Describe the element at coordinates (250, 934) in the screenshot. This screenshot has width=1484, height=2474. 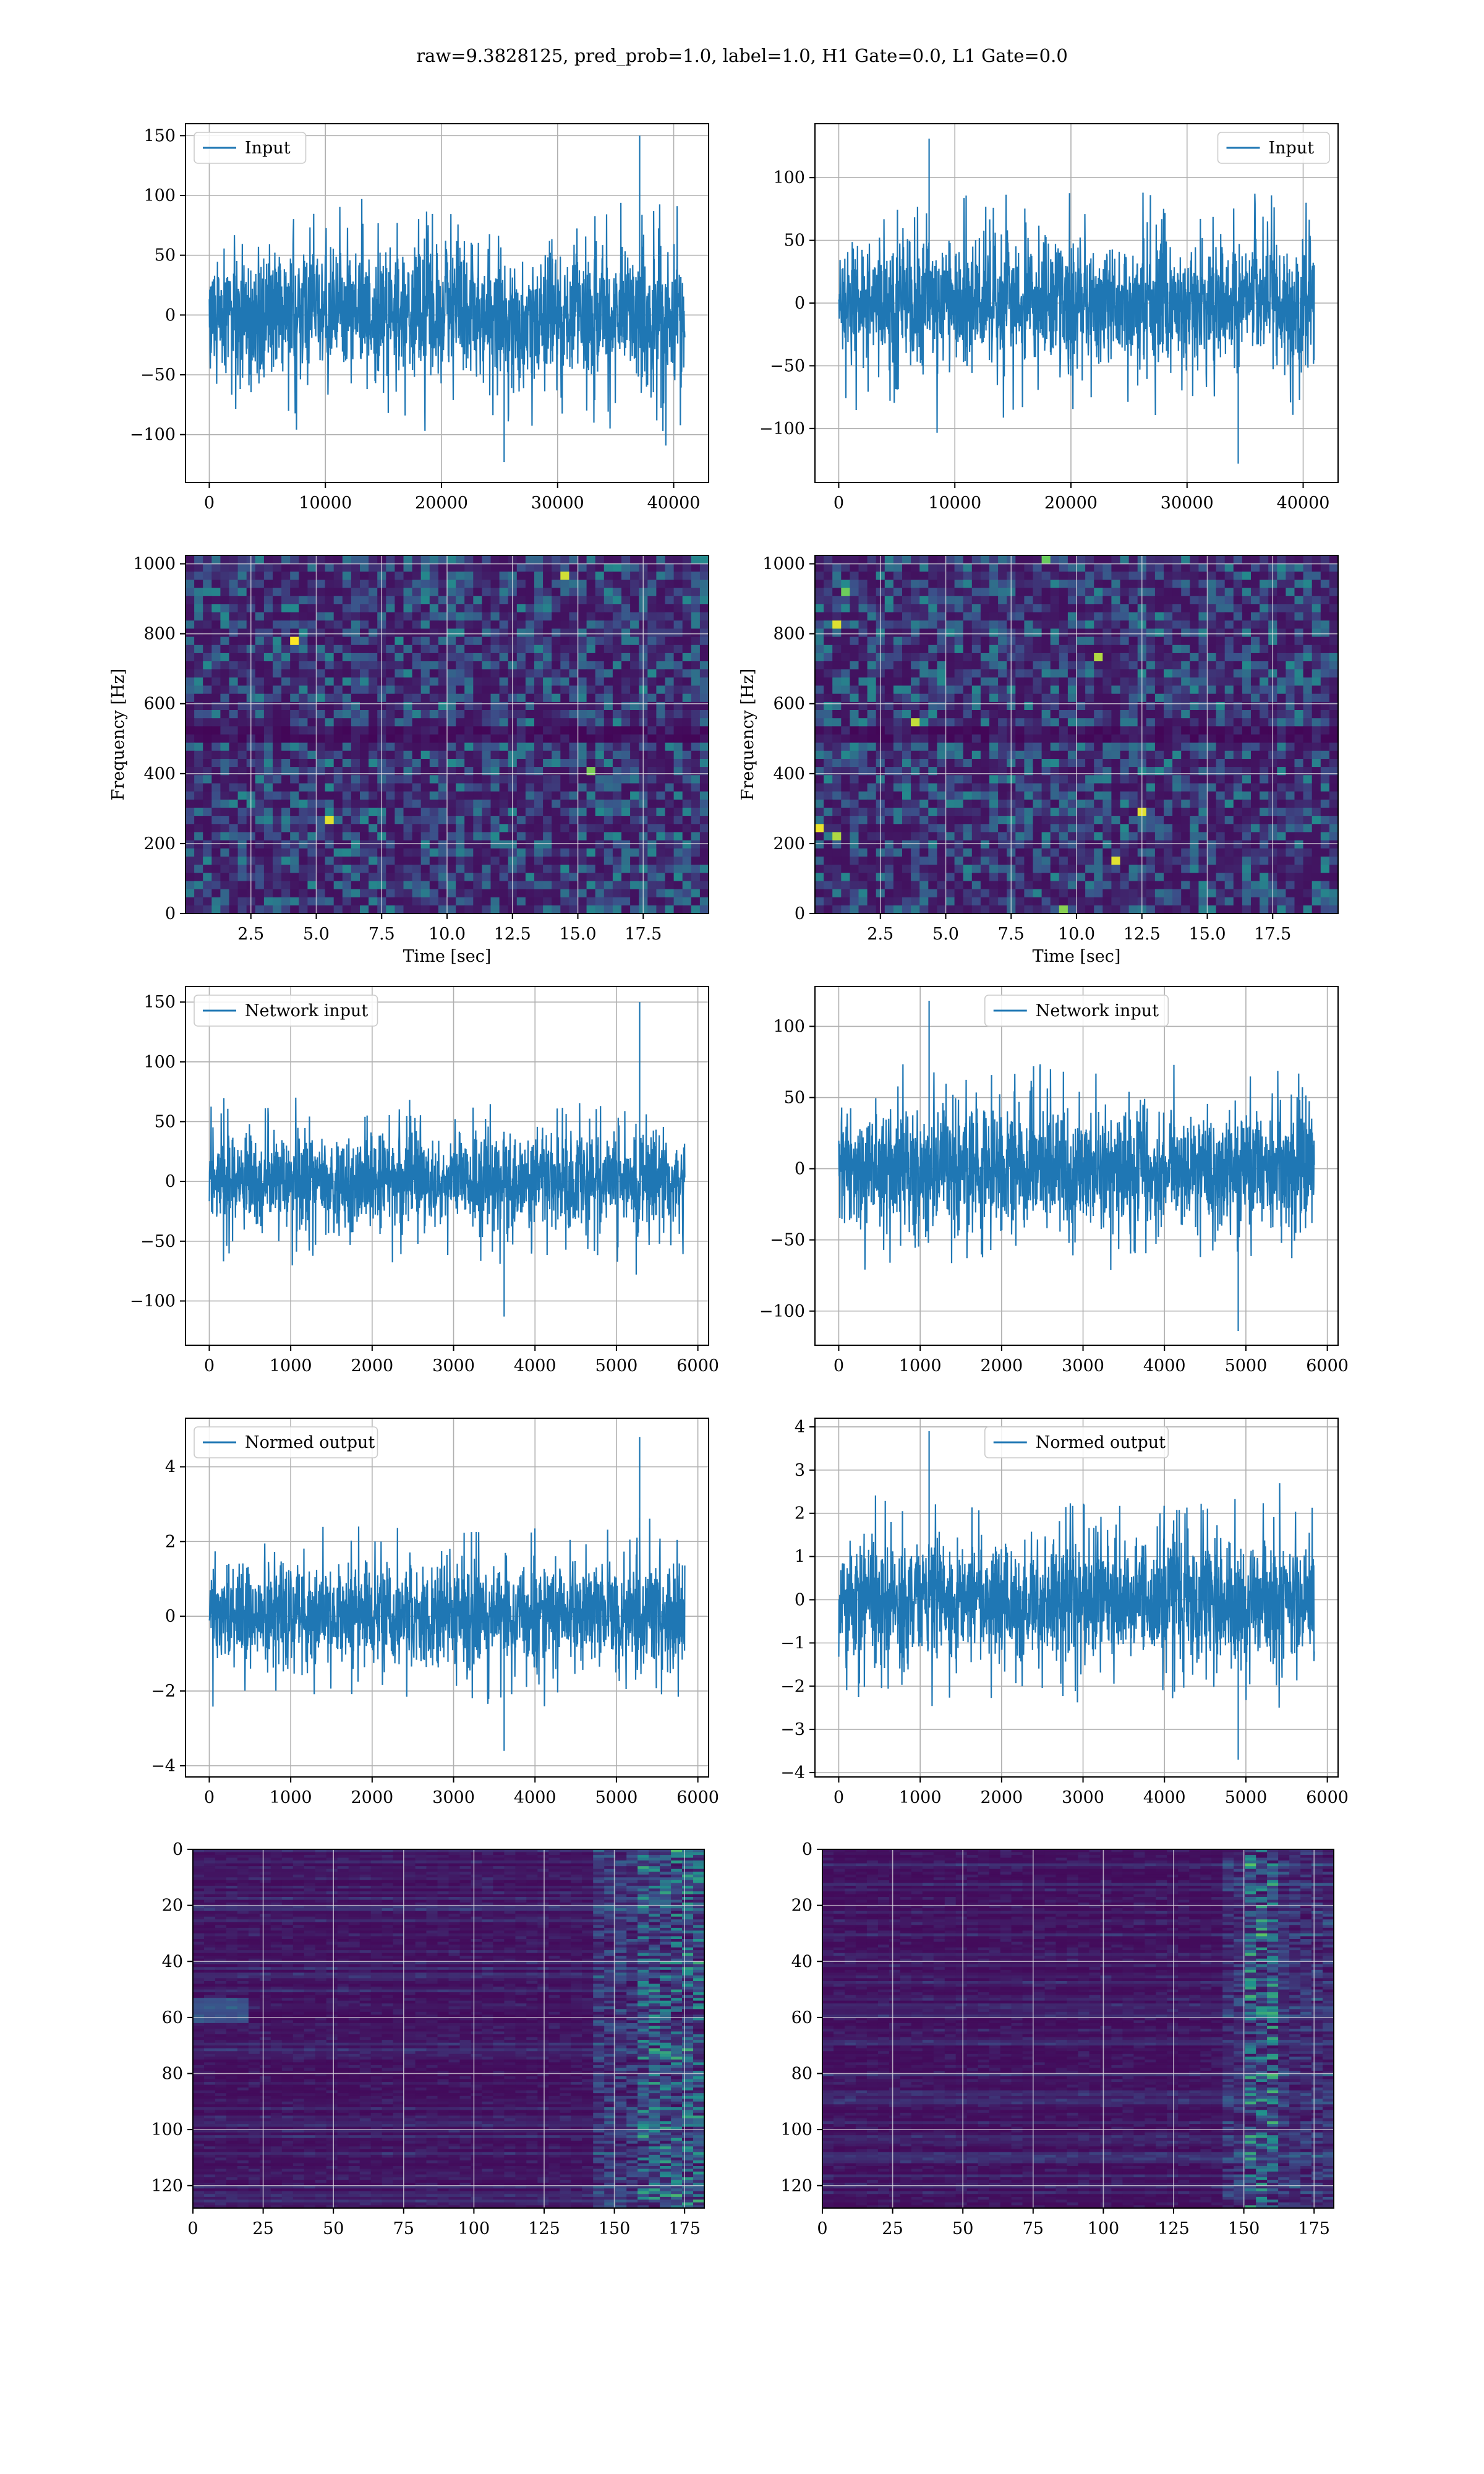
I see `x-tick-label: 2.5` at that location.